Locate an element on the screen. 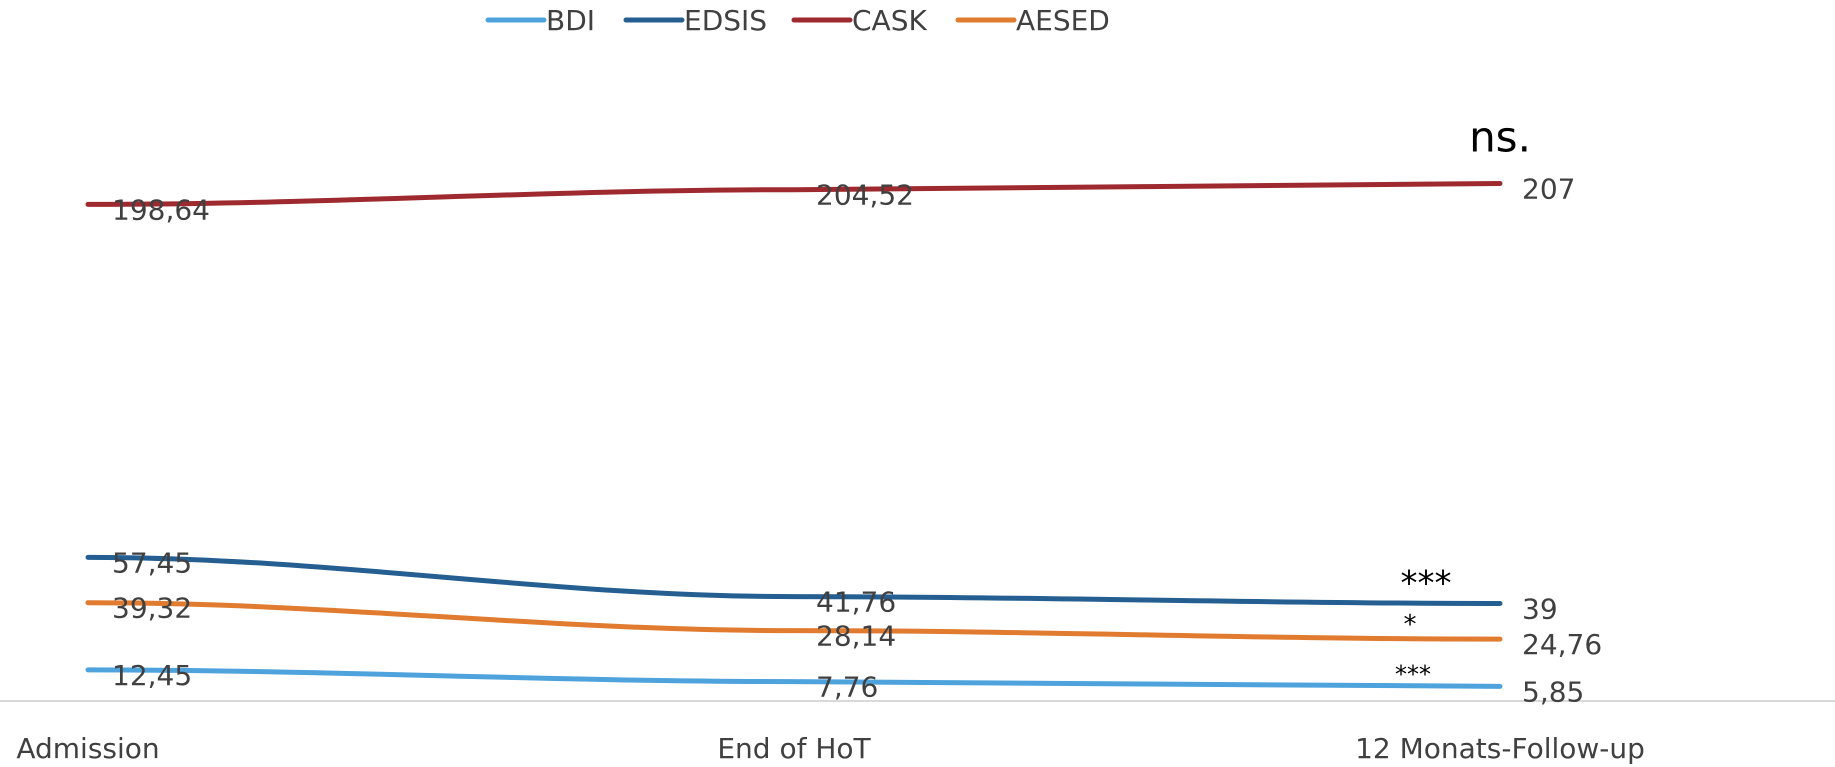 The height and width of the screenshot is (767, 1835). x-tick-label-0: Admission is located at coordinates (87, 748).